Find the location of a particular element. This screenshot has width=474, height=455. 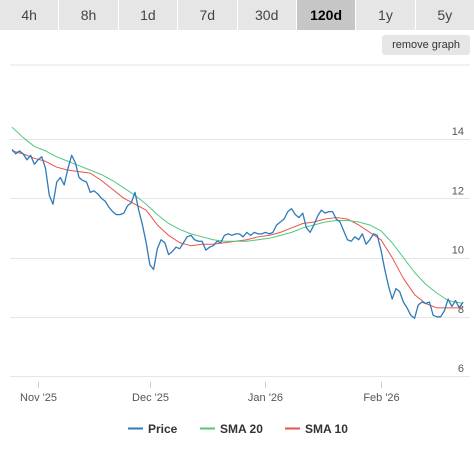

legend-item-sma-20: SMA 20 is located at coordinates (231, 429).